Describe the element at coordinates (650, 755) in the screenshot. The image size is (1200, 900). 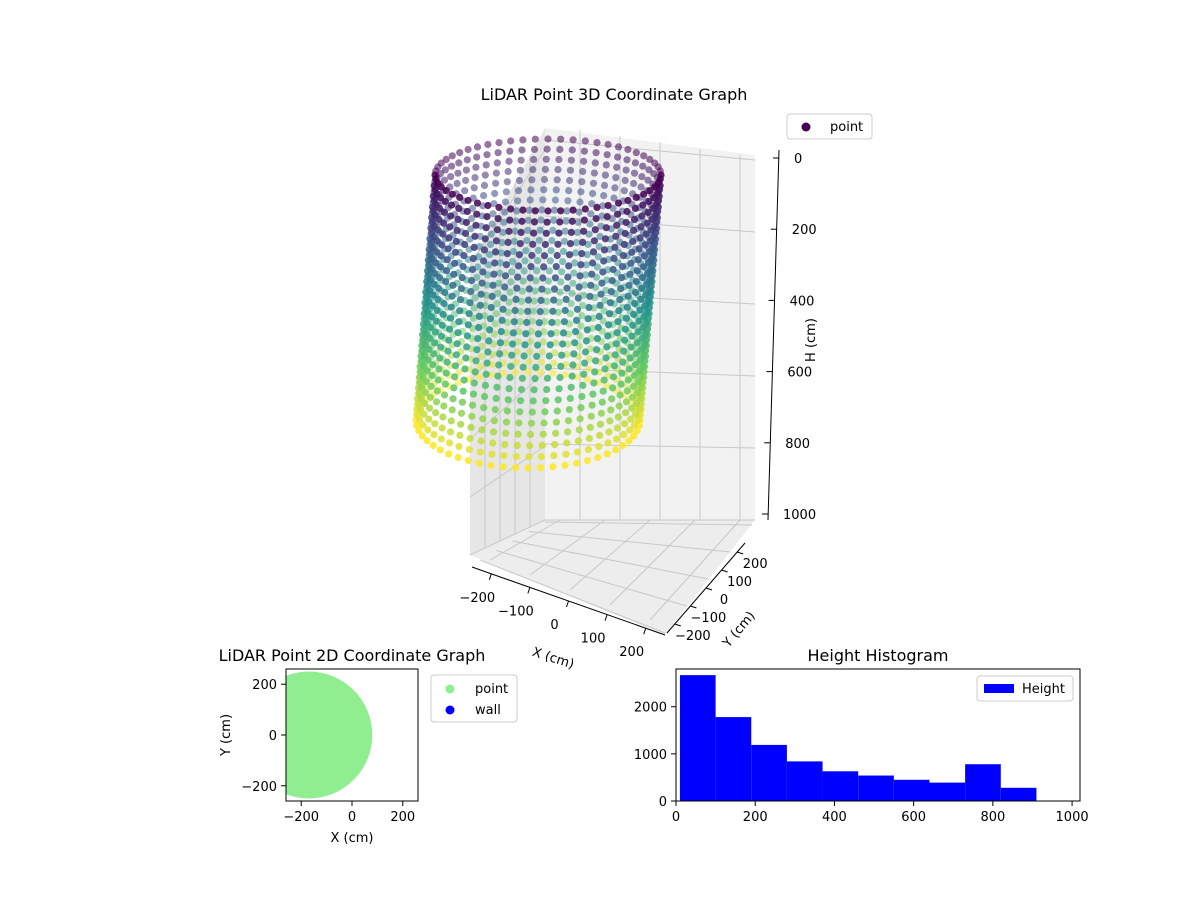
I see `y-tick-label-hist: 1000` at that location.